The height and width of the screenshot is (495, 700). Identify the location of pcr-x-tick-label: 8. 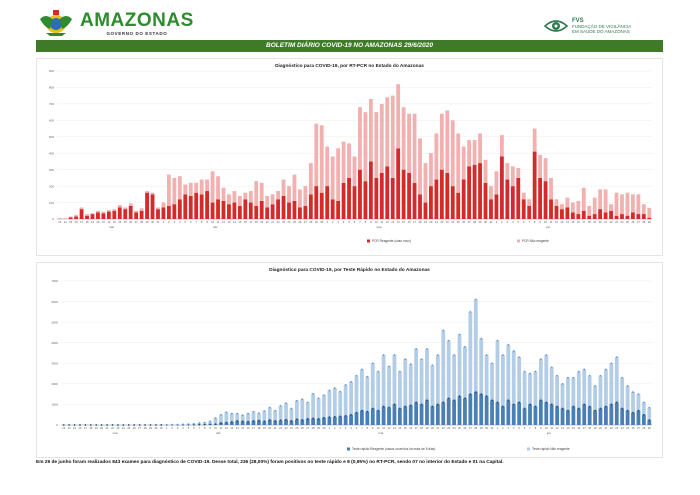
(535, 222).